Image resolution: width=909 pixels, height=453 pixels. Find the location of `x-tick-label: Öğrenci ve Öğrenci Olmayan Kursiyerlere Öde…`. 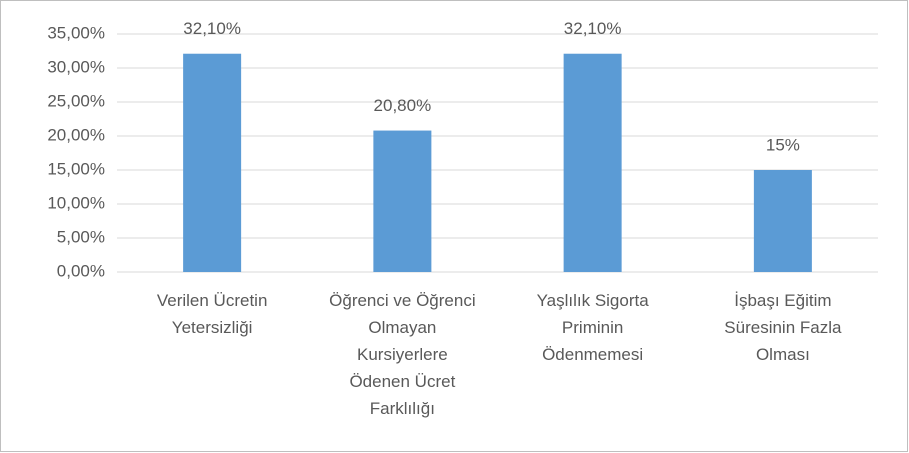

x-tick-label: Öğrenci ve Öğrenci Olmayan Kursiyerlere Öde… is located at coordinates (402, 354).